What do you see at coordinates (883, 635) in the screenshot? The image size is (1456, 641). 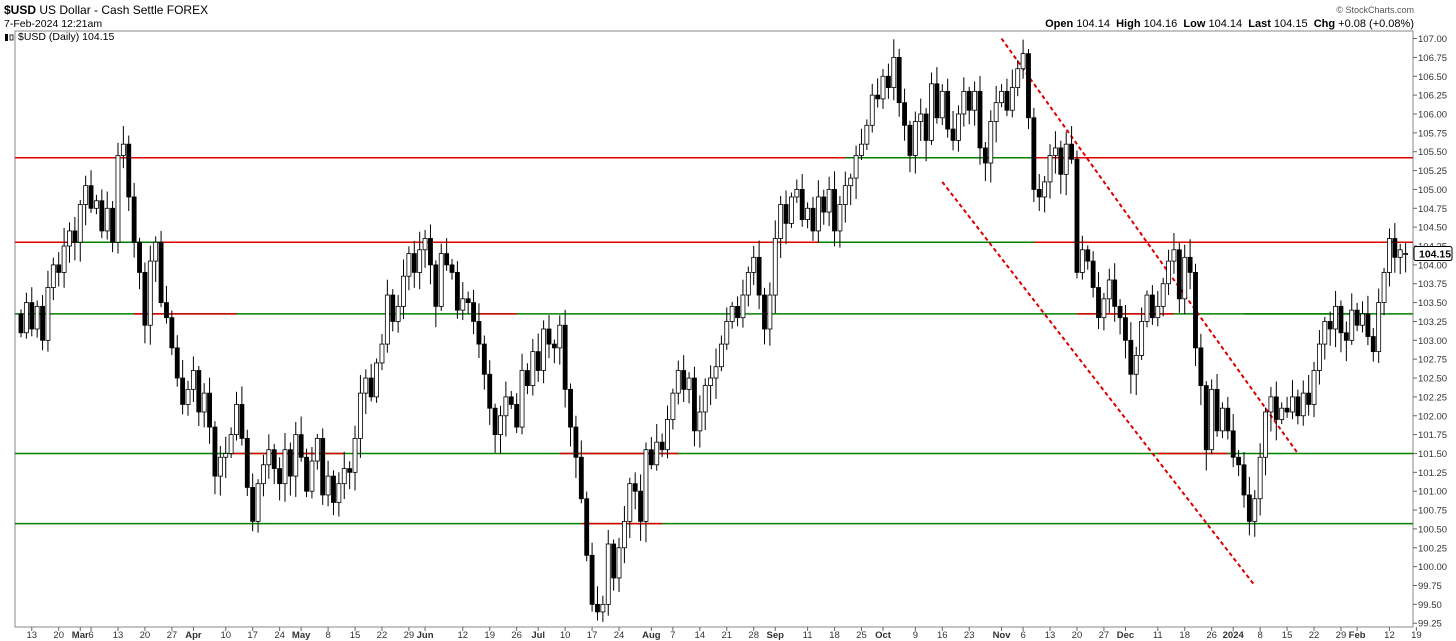 I see `x-tick-label: Oct` at bounding box center [883, 635].